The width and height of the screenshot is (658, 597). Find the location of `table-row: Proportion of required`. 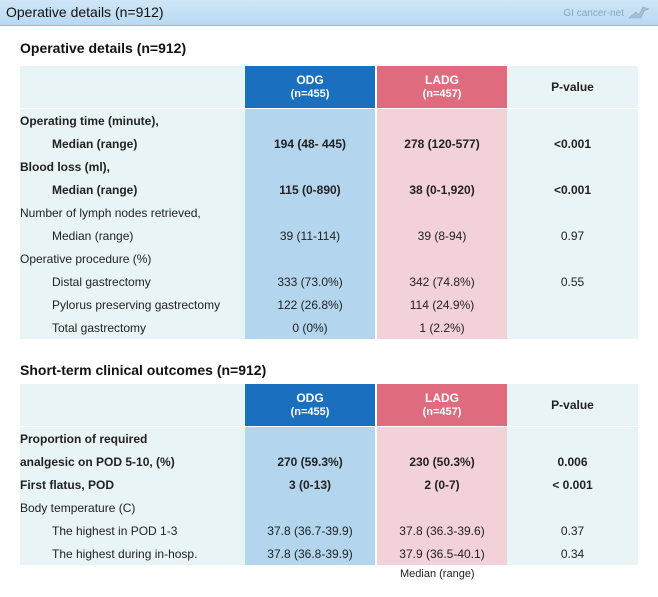

table-row: Proportion of required is located at coordinates (329, 438).